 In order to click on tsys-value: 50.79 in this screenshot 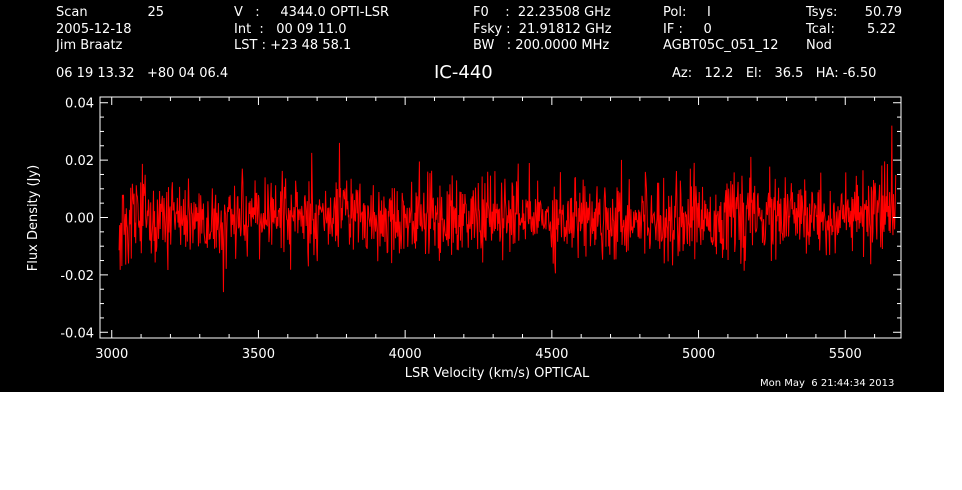, I will do `click(883, 12)`.